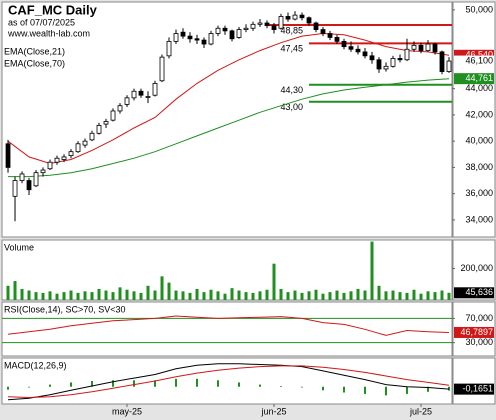 The image size is (496, 420). I want to click on axis-area, so click(474, 119).